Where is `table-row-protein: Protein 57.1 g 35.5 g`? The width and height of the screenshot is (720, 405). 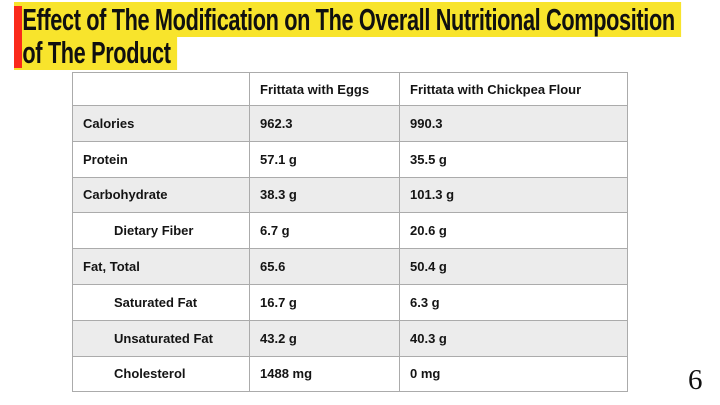
table-row-protein: Protein 57.1 g 35.5 g is located at coordinates (350, 158).